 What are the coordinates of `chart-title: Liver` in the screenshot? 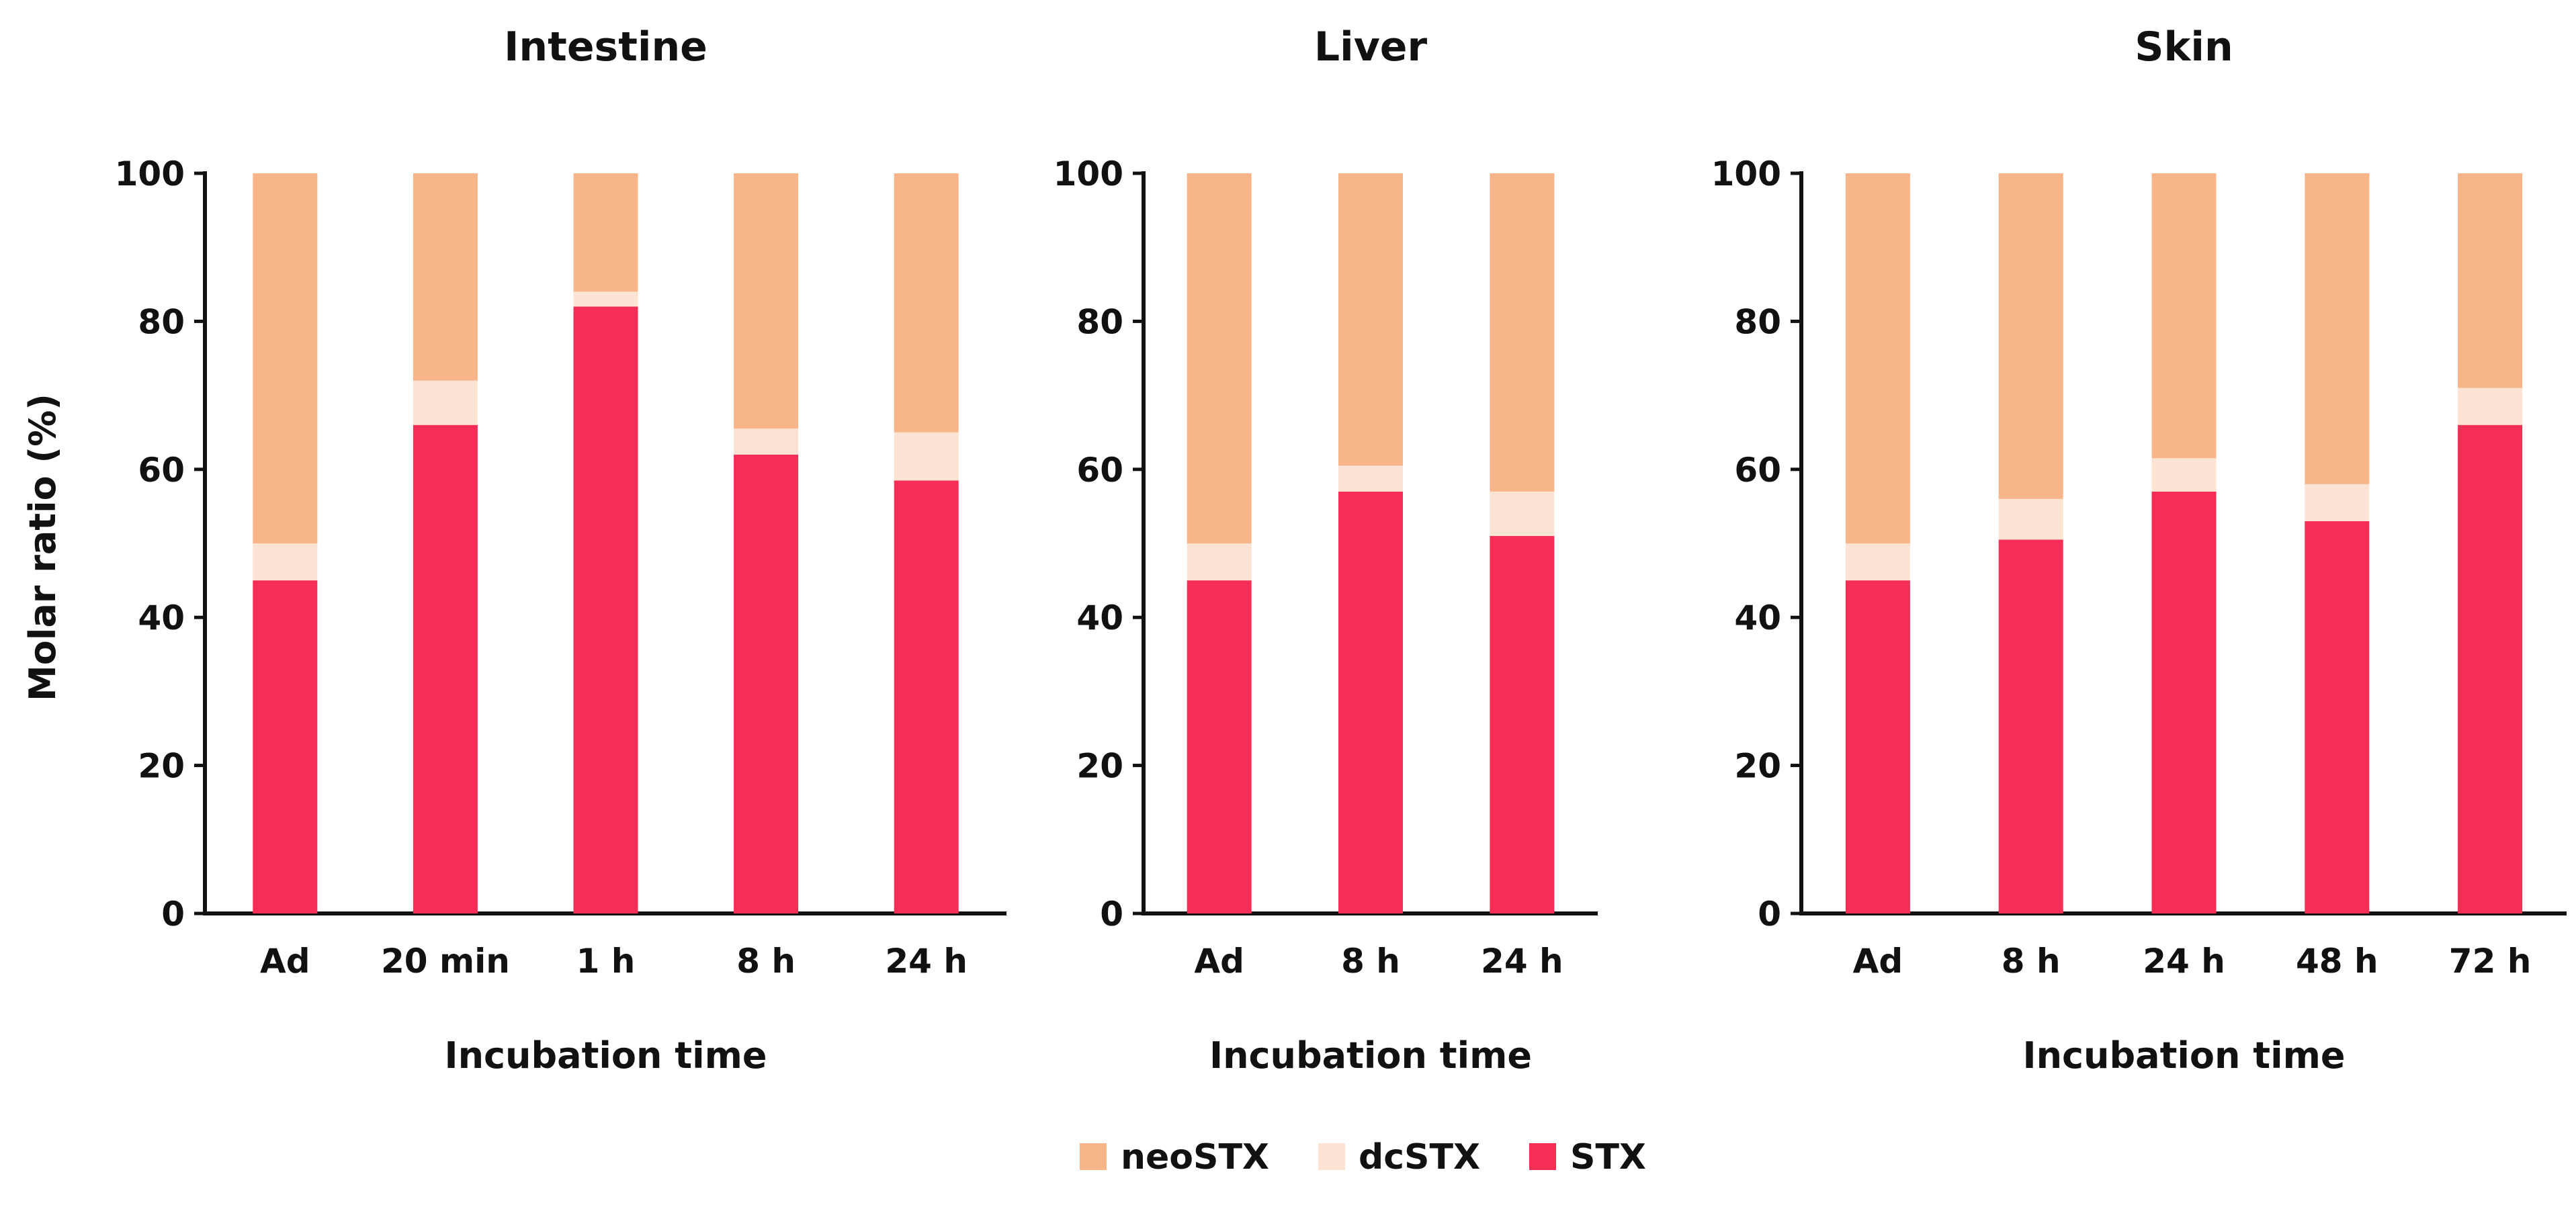 It's located at (1371, 47).